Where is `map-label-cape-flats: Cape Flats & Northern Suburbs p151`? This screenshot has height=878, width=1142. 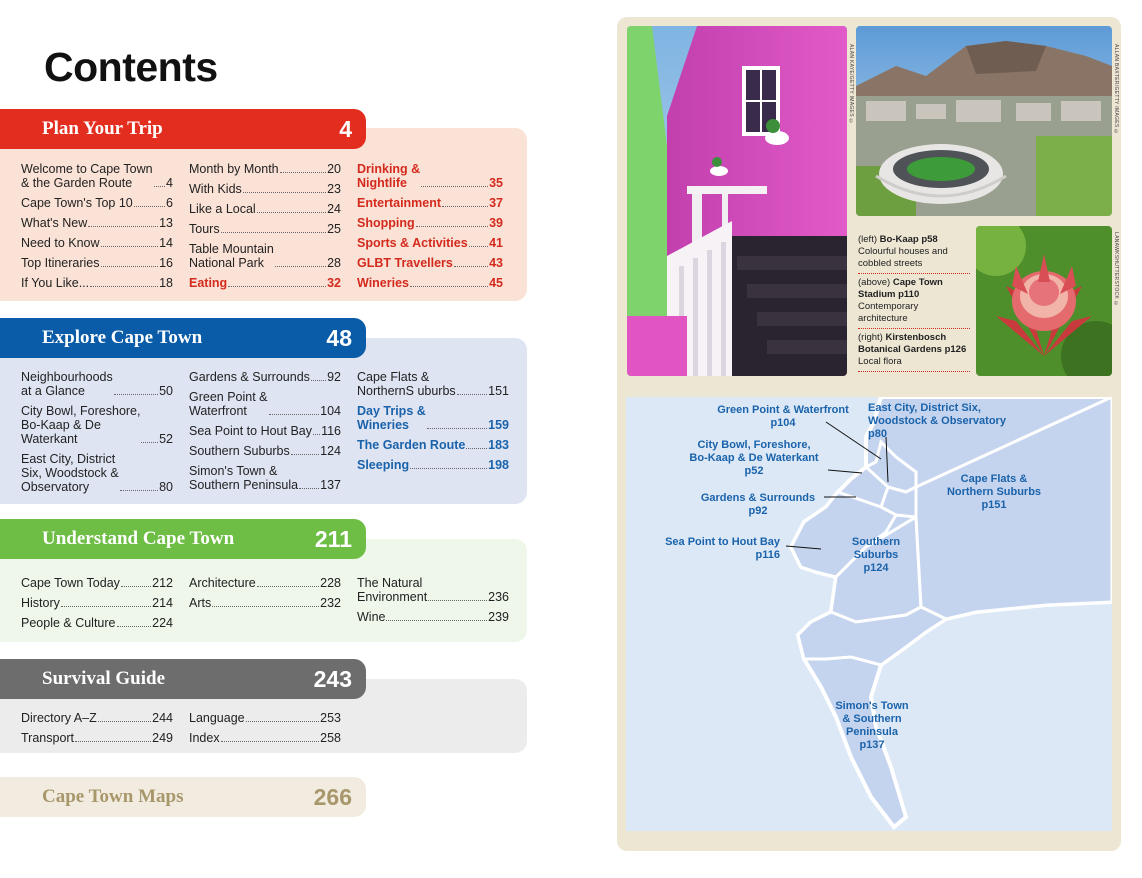
map-label-cape-flats: Cape Flats & Northern Suburbs p151 is located at coordinates (994, 492).